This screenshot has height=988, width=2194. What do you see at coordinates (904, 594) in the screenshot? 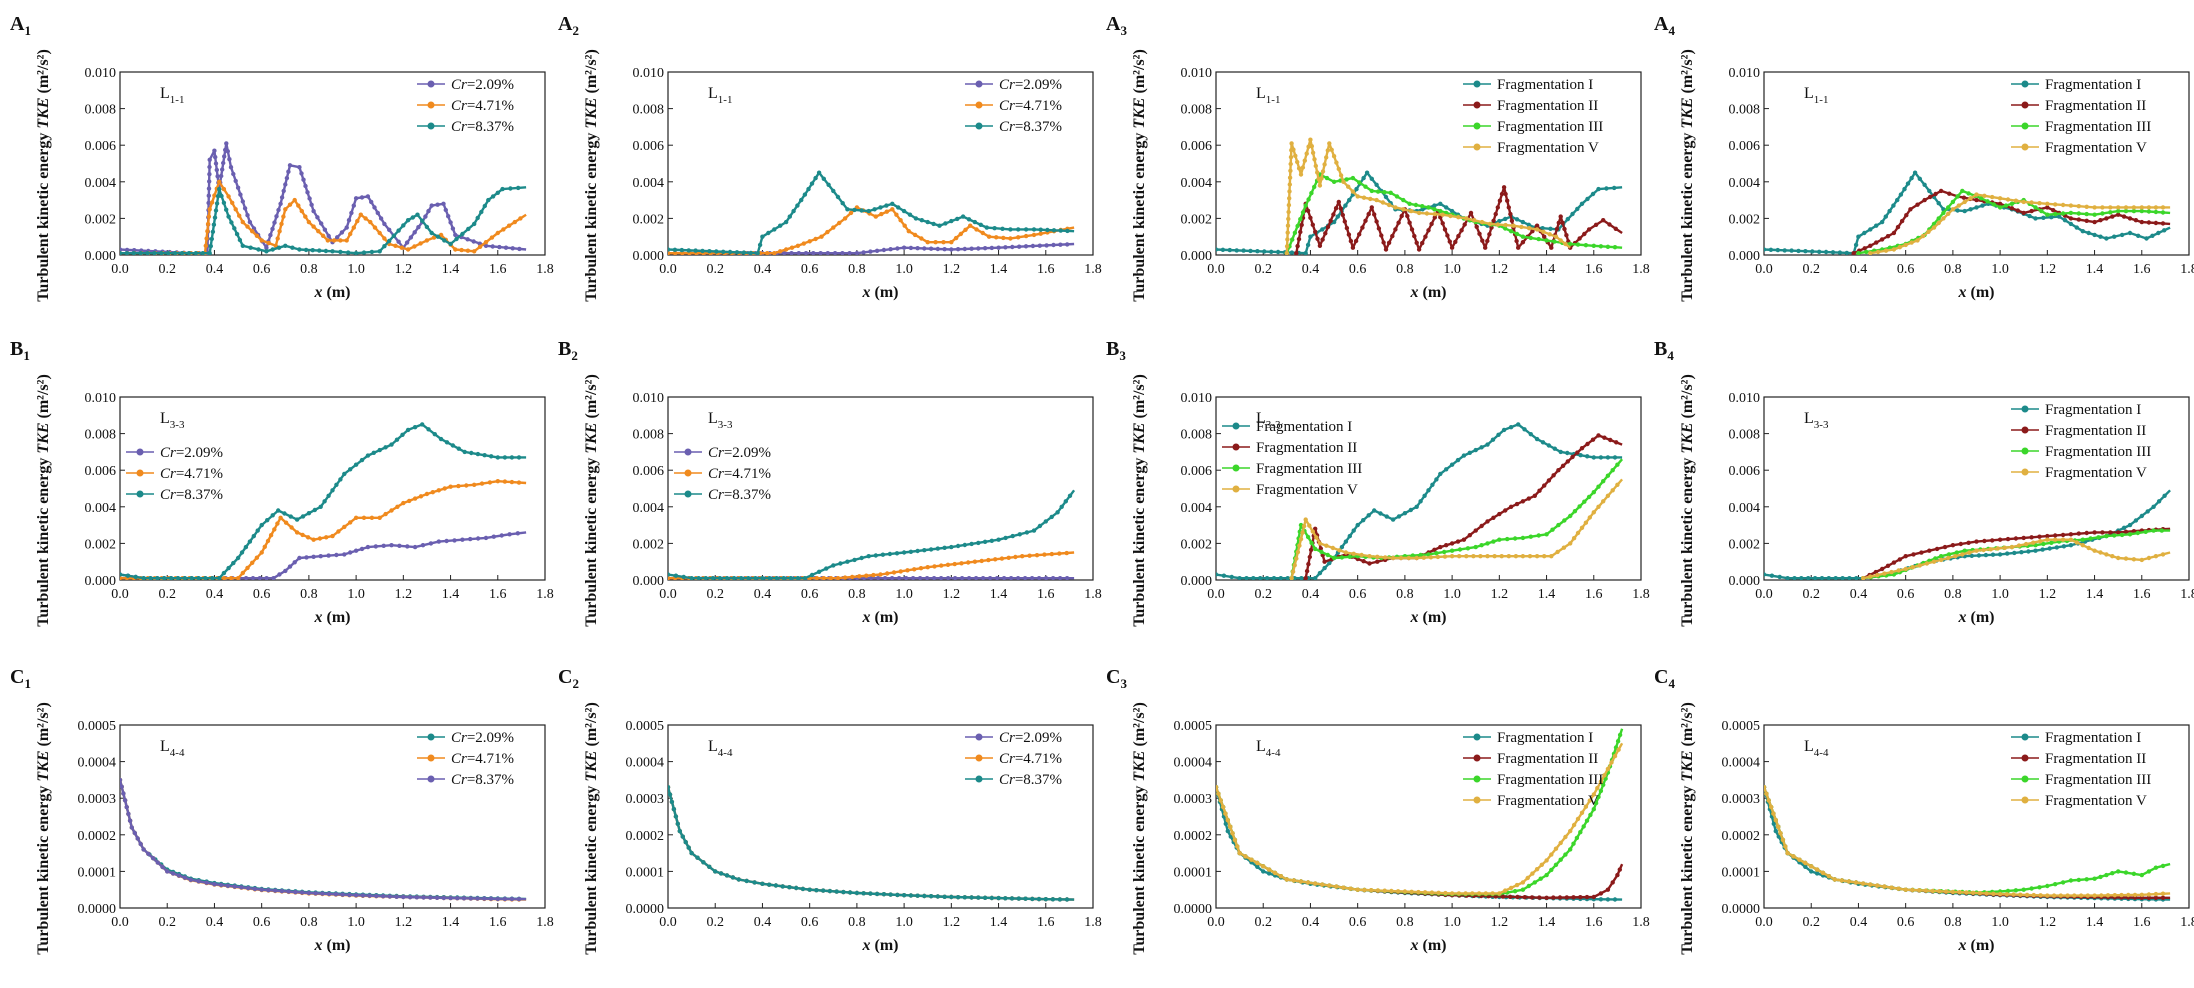
I see `x-tick-label: 1.0` at bounding box center [904, 594].